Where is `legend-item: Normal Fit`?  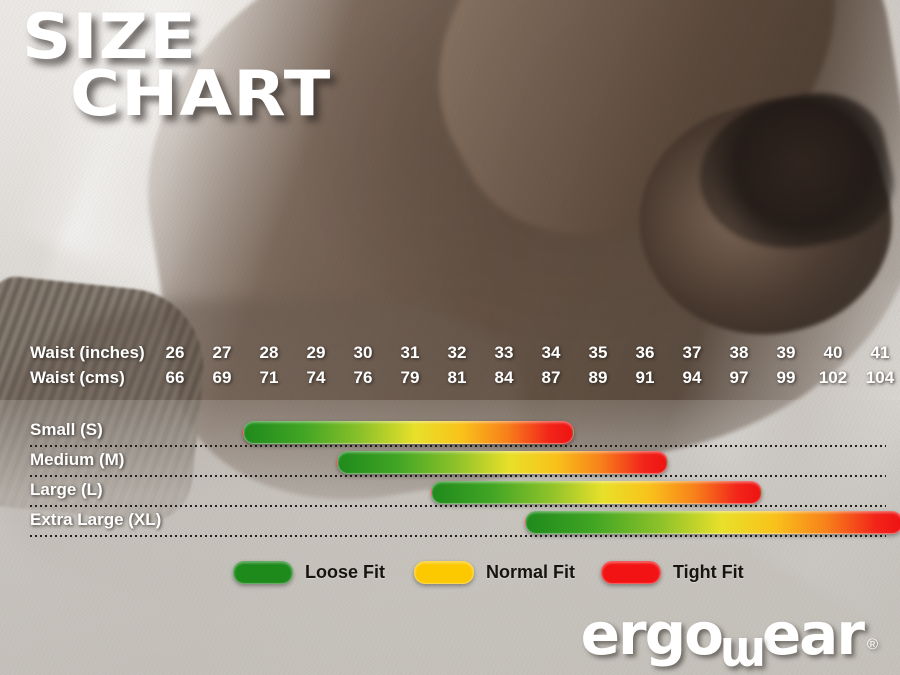 legend-item: Normal Fit is located at coordinates (494, 572).